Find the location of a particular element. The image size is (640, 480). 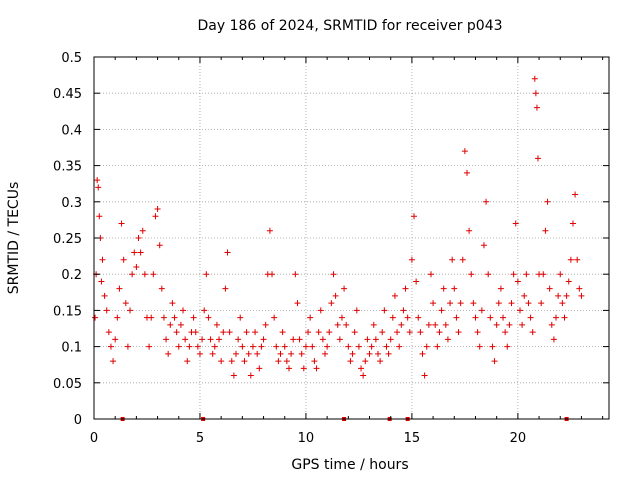

y-tick-label: 0.4 is located at coordinates (71, 130).